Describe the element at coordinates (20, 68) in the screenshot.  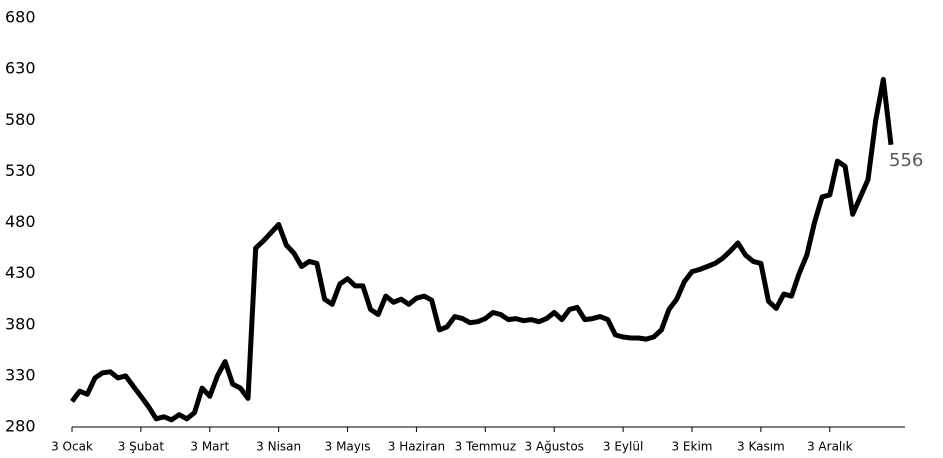
I see `y-tick-label: 630` at that location.